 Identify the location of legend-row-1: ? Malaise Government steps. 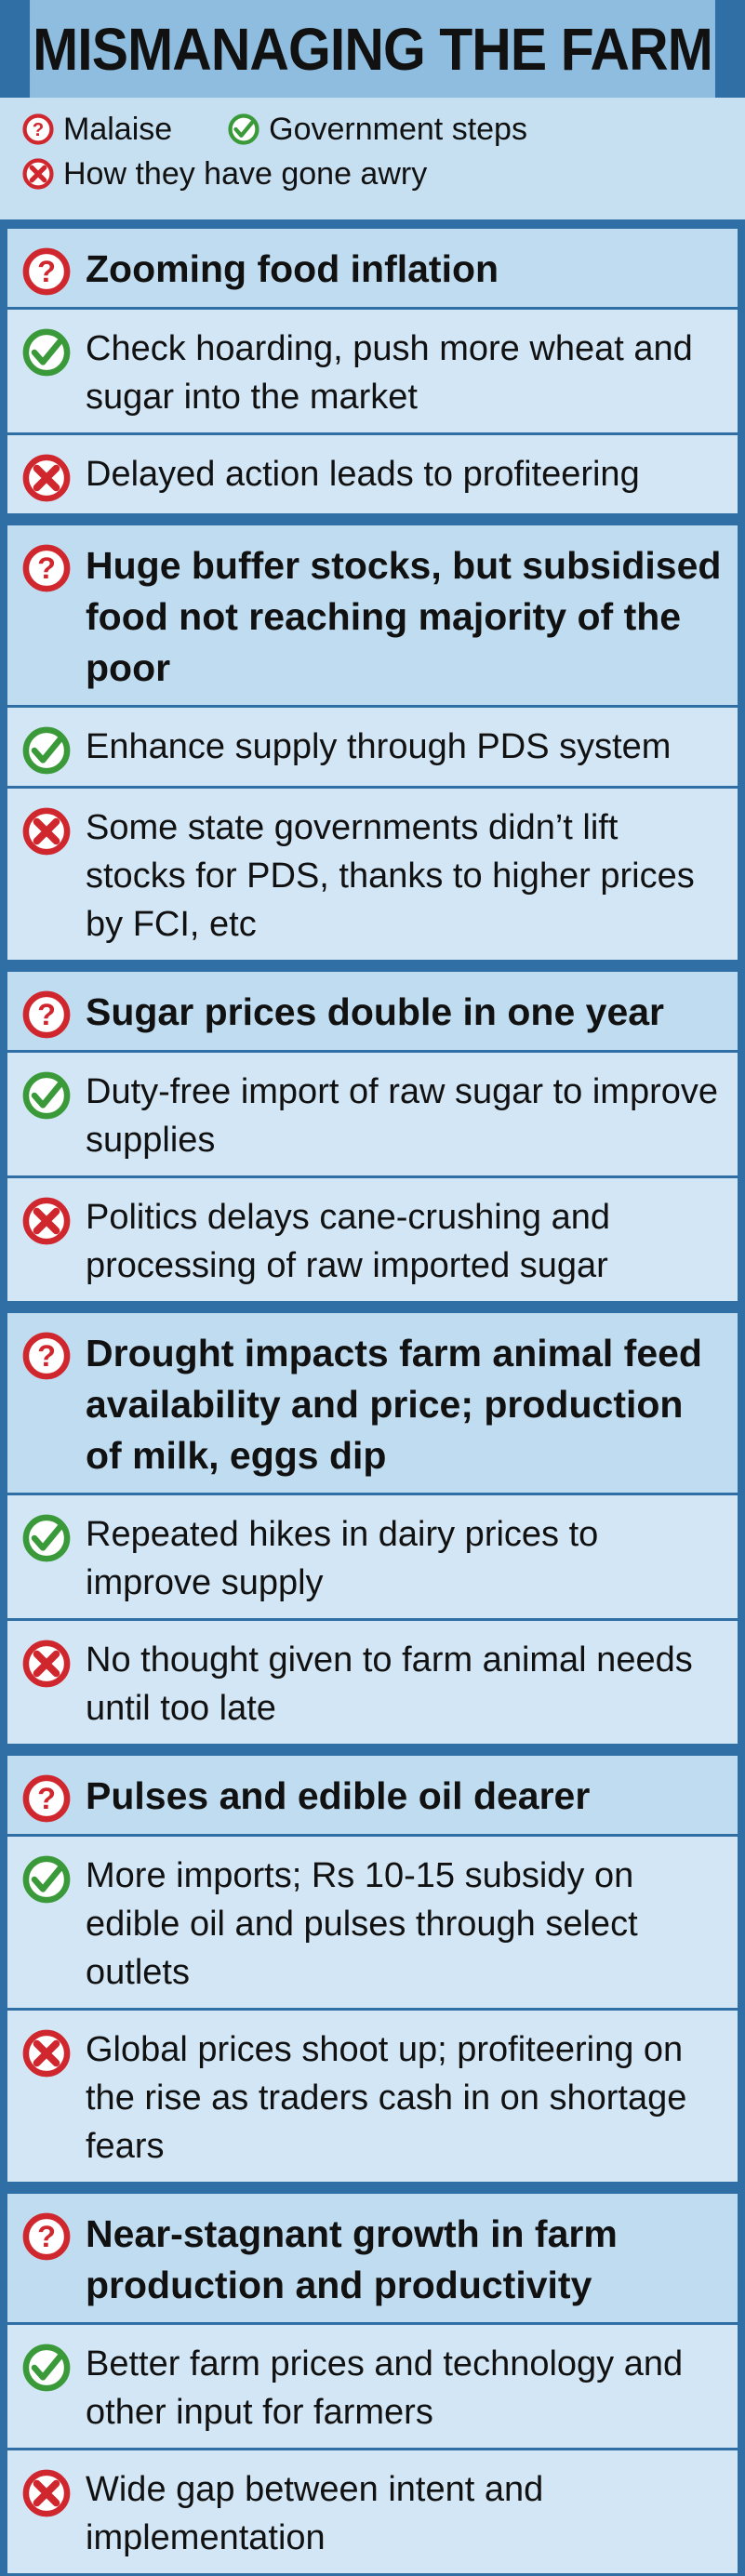
(372, 129).